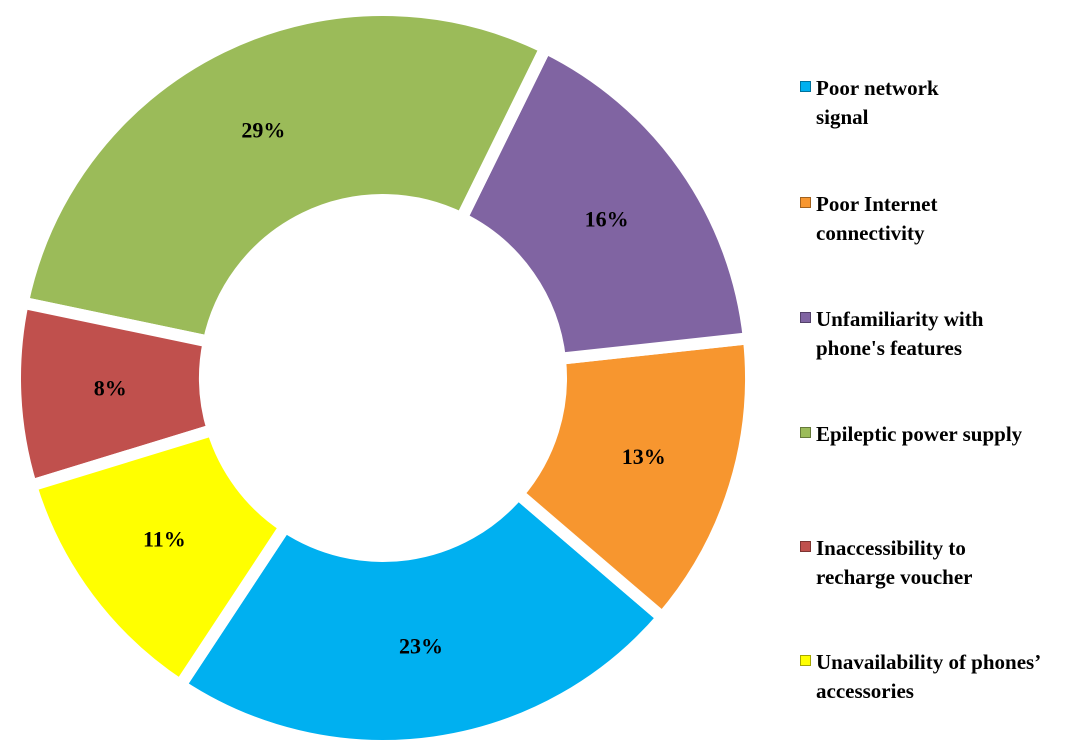 The height and width of the screenshot is (744, 1091). I want to click on legend-item: Unavailability of phones’ accessories, so click(928, 677).